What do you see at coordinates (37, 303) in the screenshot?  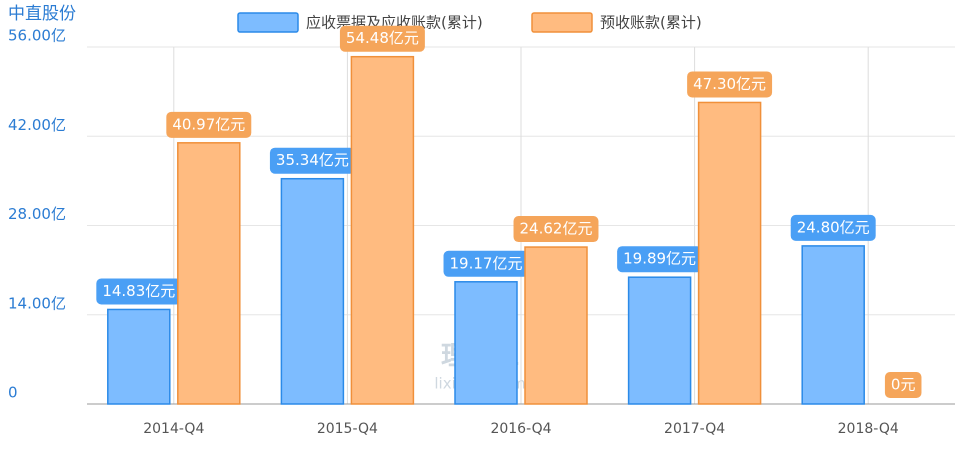 I see `y-tick-label: 14.00亿` at bounding box center [37, 303].